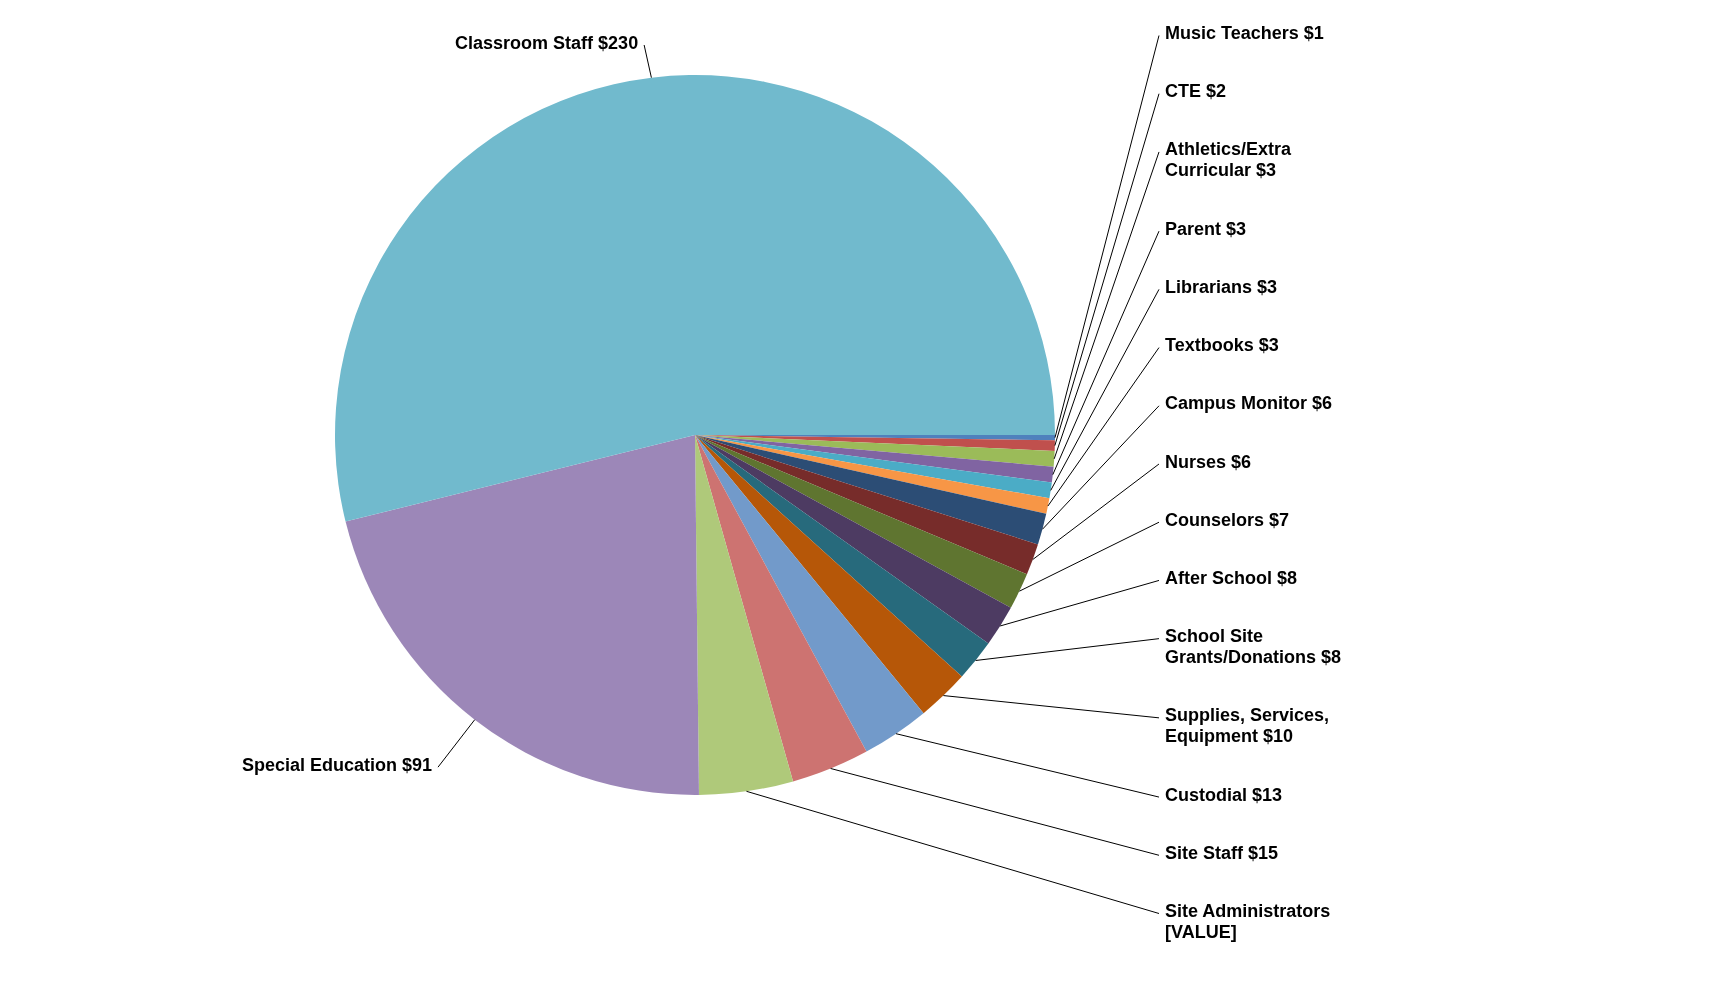 The width and height of the screenshot is (1713, 982). I want to click on slice-label: After School $8, so click(1231, 577).